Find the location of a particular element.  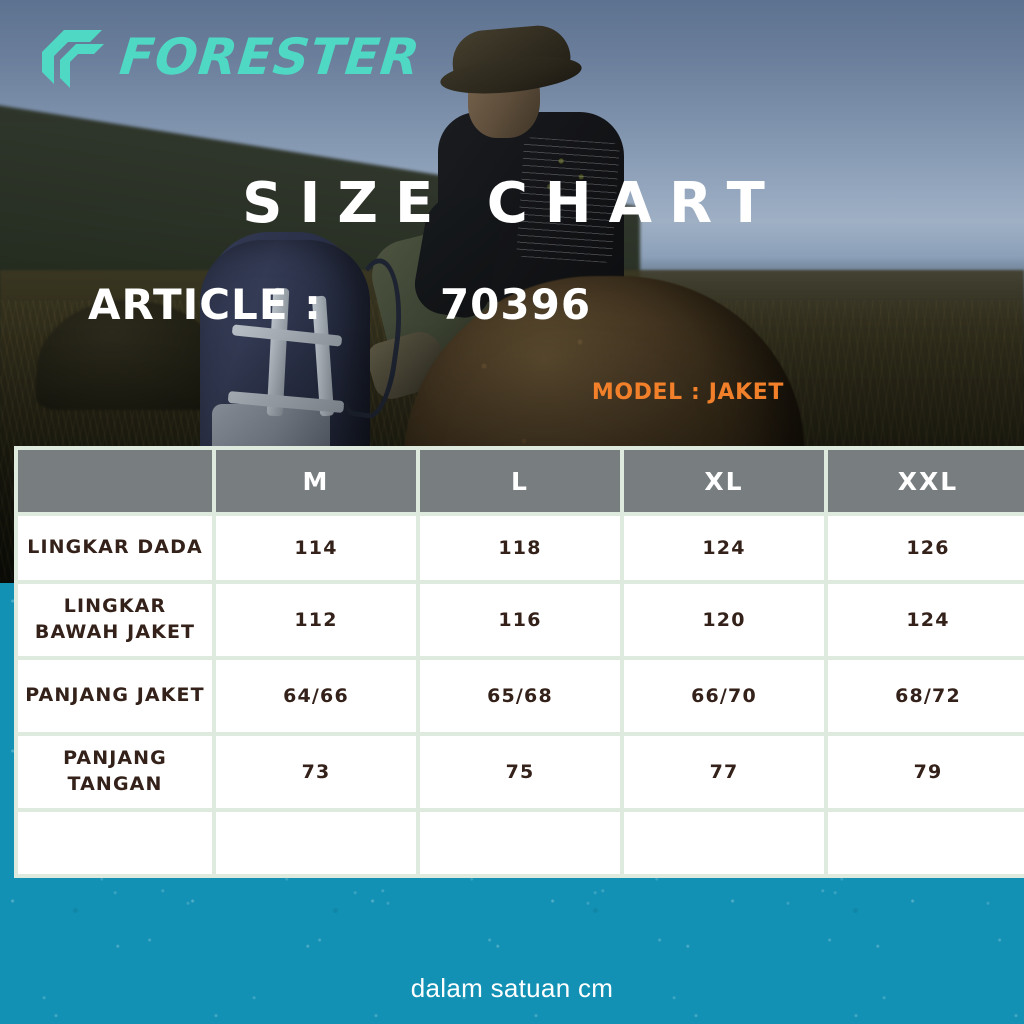

column-header-xxl: XXL is located at coordinates (926, 481).